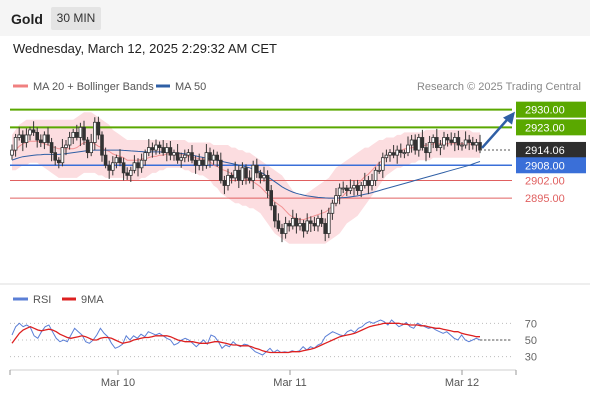  Describe the element at coordinates (76, 18) in the screenshot. I see `timeframe-button: 30 MIN` at that location.